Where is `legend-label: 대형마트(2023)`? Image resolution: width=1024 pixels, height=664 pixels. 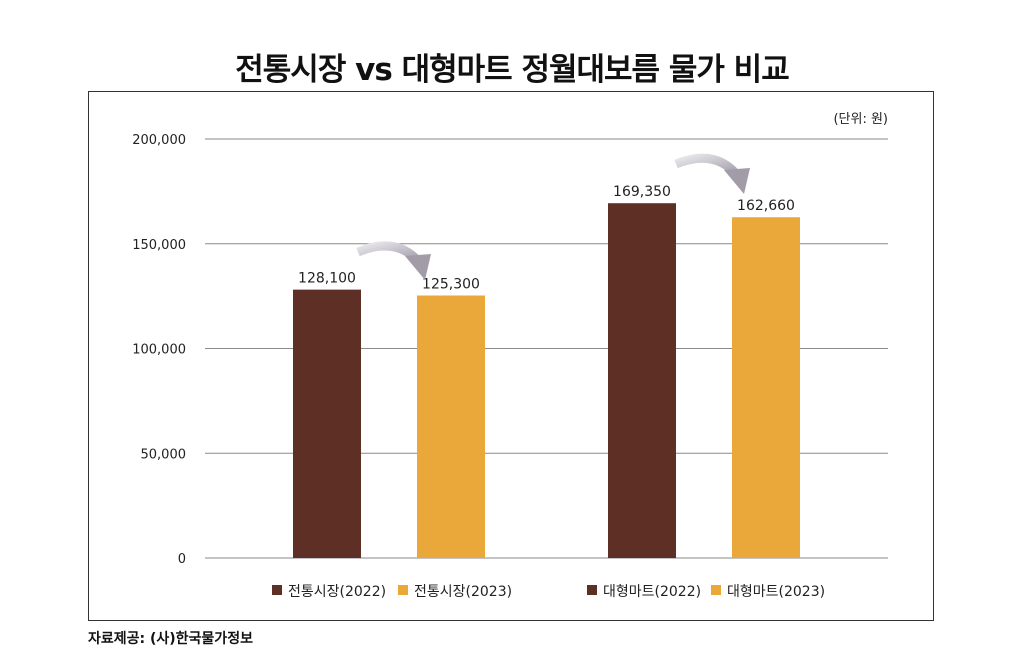 legend-label: 대형마트(2023) is located at coordinates (776, 592).